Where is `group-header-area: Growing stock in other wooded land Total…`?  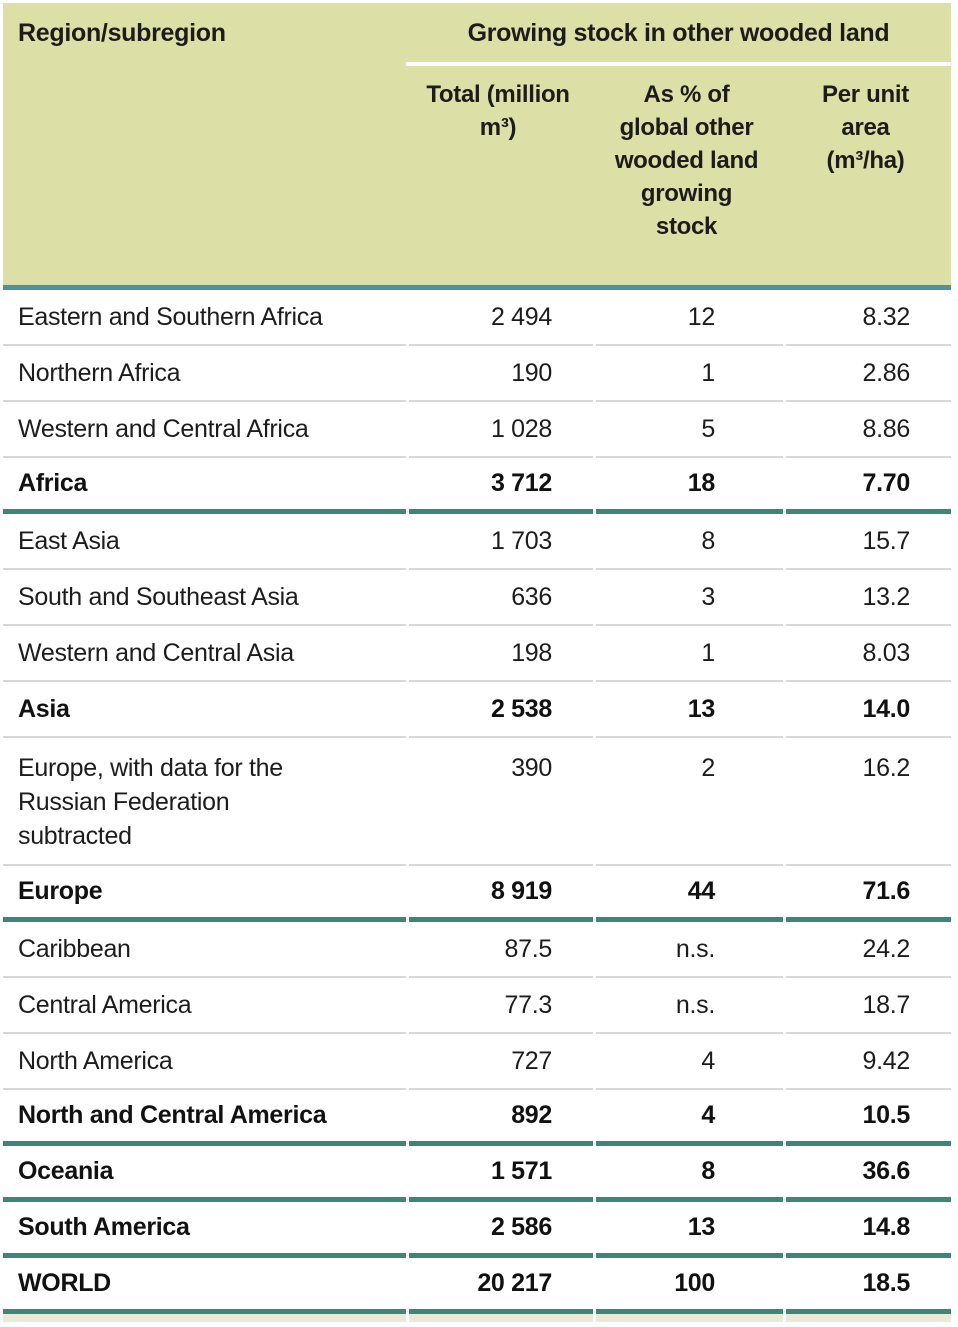
group-header-area: Growing stock in other wooded land Total… is located at coordinates (678, 144).